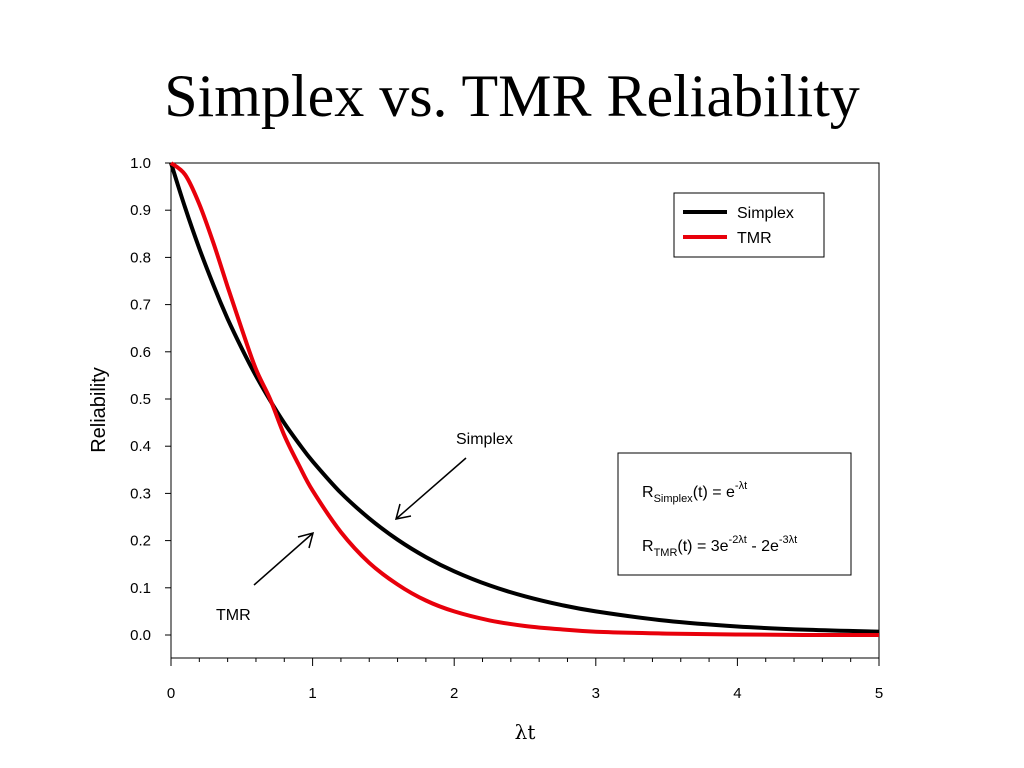 The width and height of the screenshot is (1024, 768). I want to click on legend: Simplex TMR, so click(749, 225).